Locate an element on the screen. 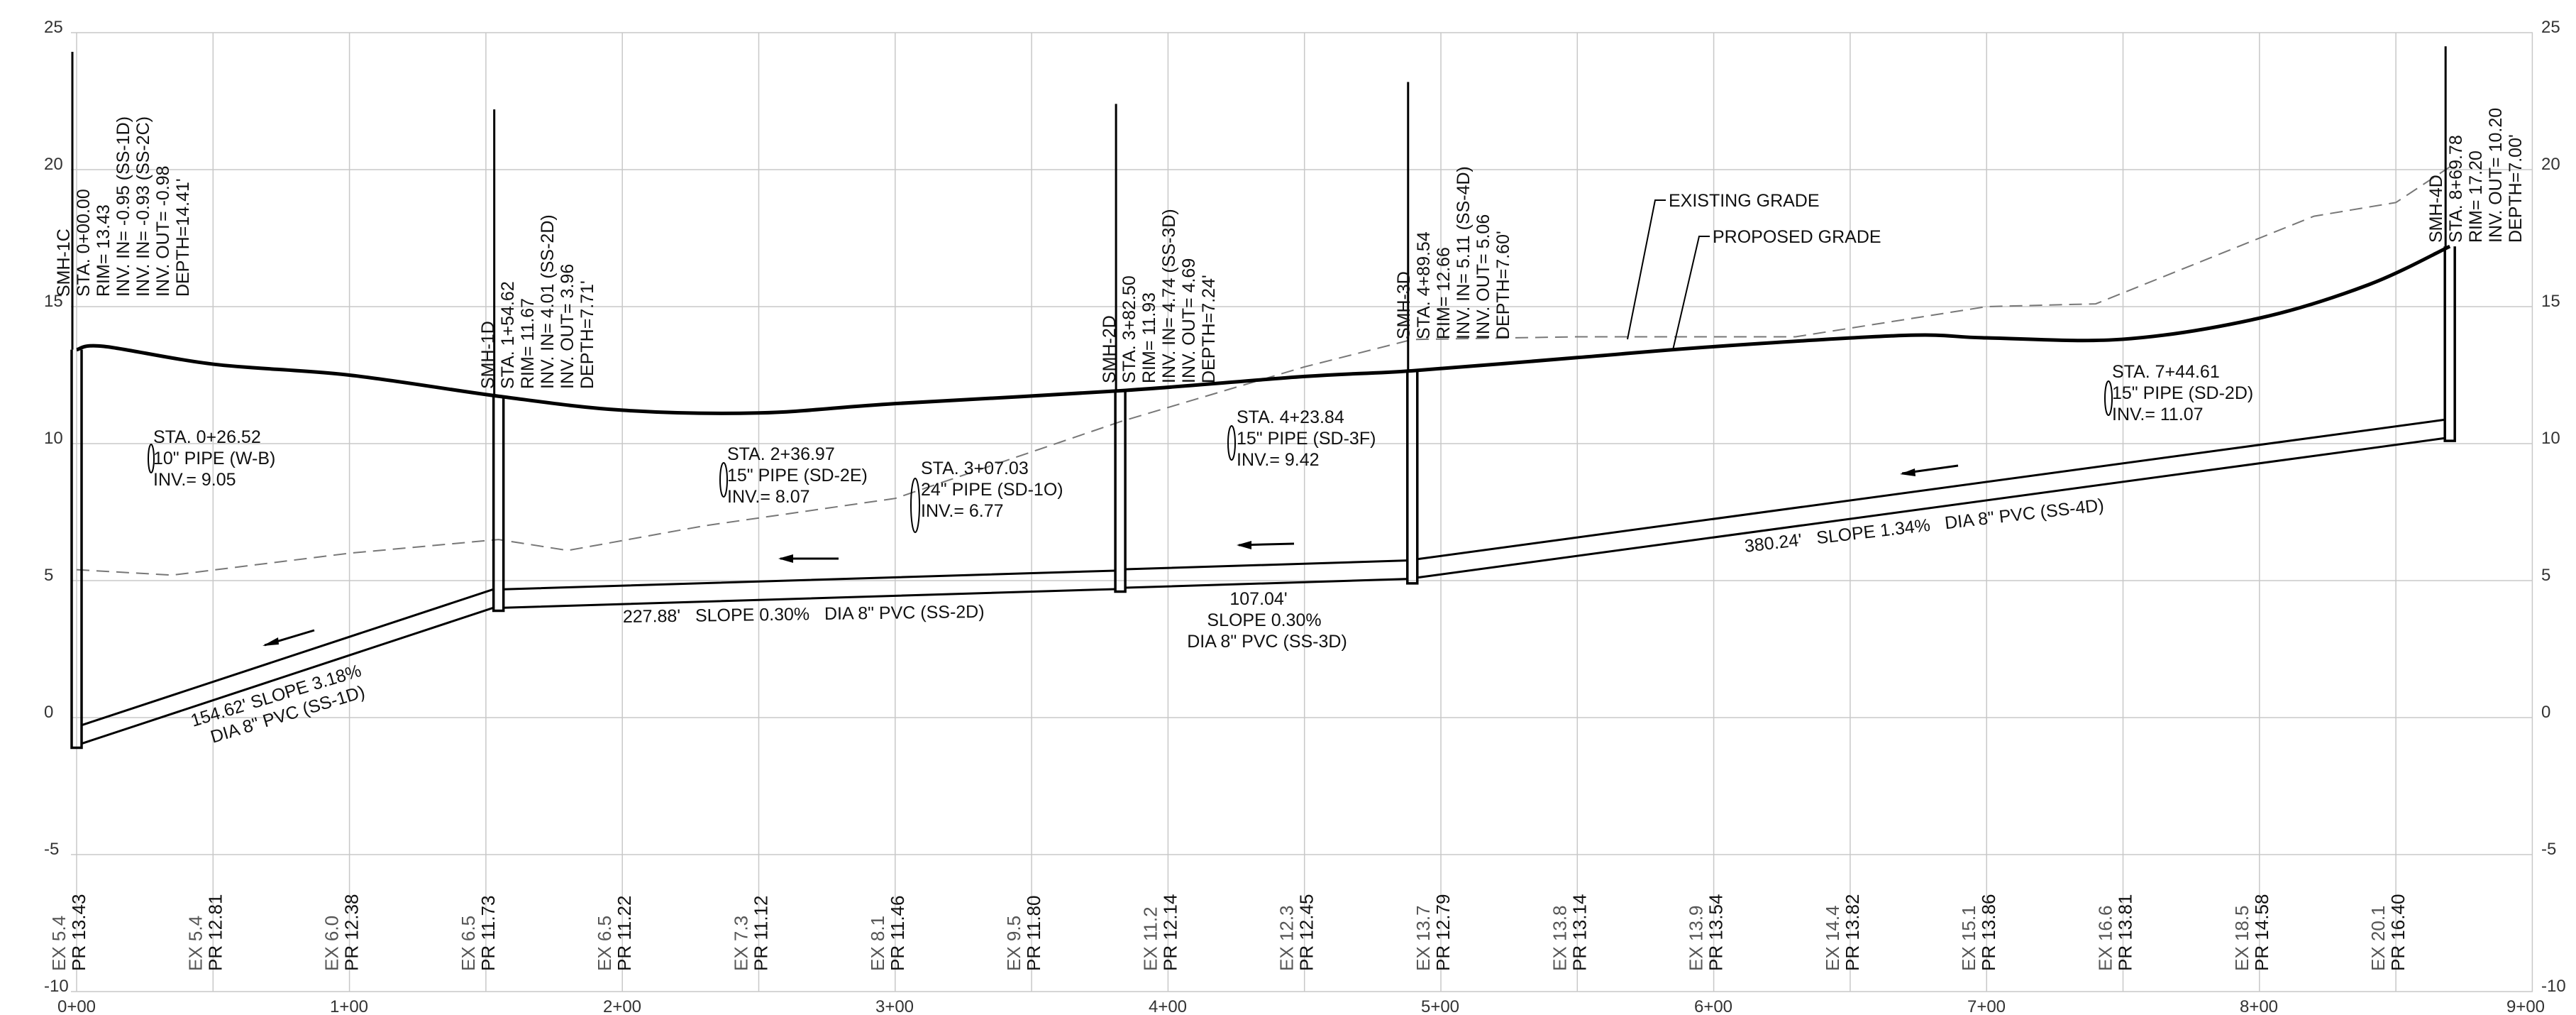 This screenshot has height=1015, width=2576. manhole-label-line: INV. OUT= 5.06 is located at coordinates (1483, 276).